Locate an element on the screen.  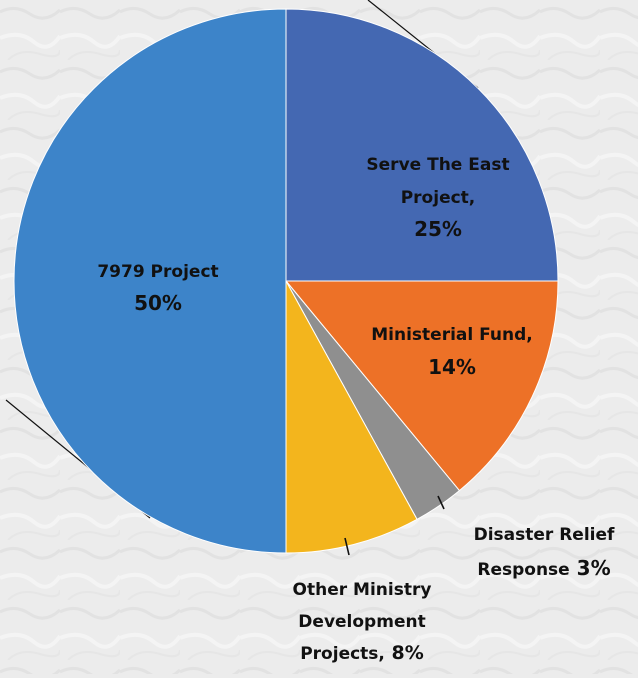
slice-label-disaster-relief-response: Disaster Relief Response 3% is located at coordinates (544, 552).